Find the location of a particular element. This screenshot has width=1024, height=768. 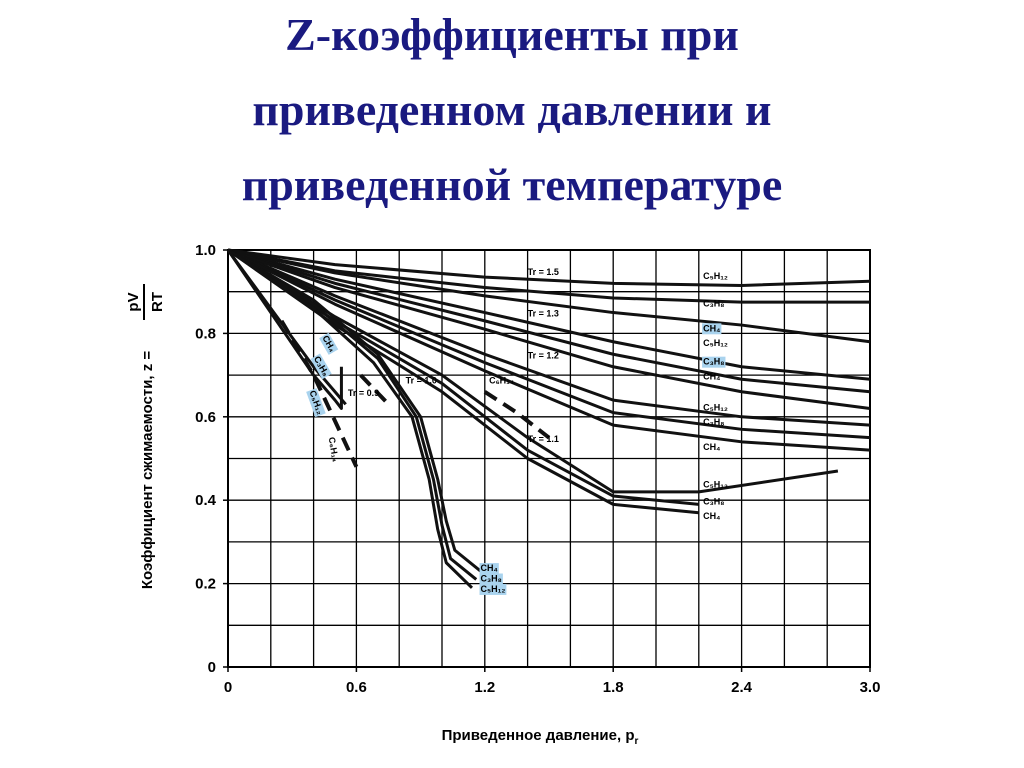

y-tick-label: 1.0 is located at coordinates (205, 250).